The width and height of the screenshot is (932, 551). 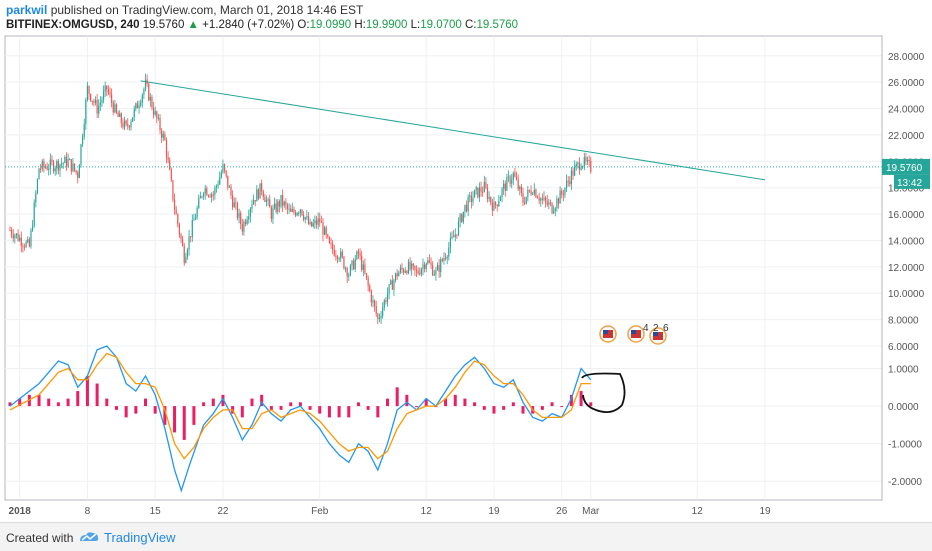 What do you see at coordinates (905, 482) in the screenshot?
I see `macd-axis-tick: -2.0000` at bounding box center [905, 482].